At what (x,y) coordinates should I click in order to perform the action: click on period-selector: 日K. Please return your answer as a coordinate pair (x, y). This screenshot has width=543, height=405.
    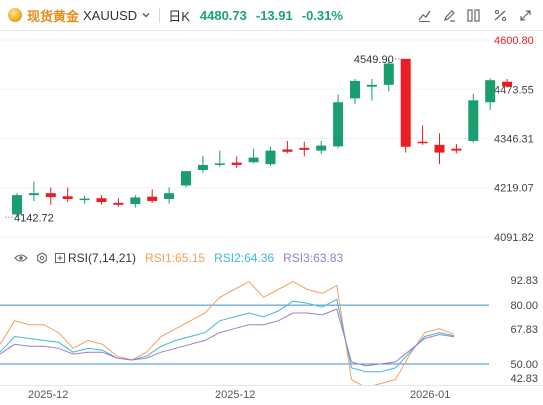
    Looking at the image, I should click on (179, 16).